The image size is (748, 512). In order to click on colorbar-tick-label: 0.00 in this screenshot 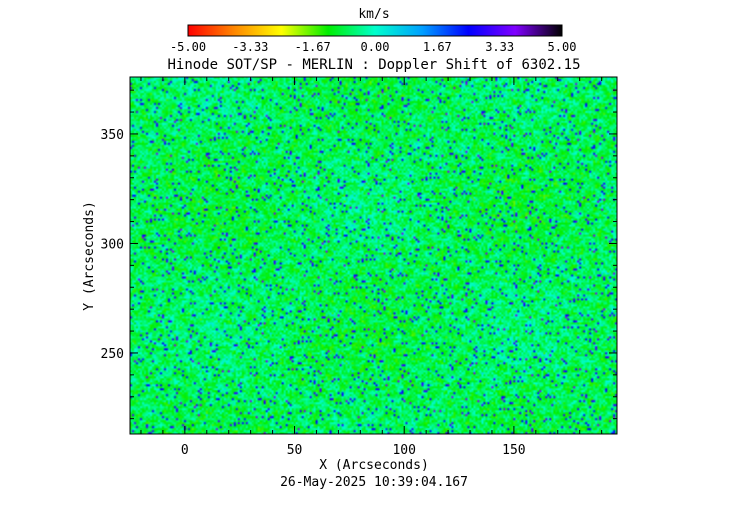, I will do `click(375, 47)`.